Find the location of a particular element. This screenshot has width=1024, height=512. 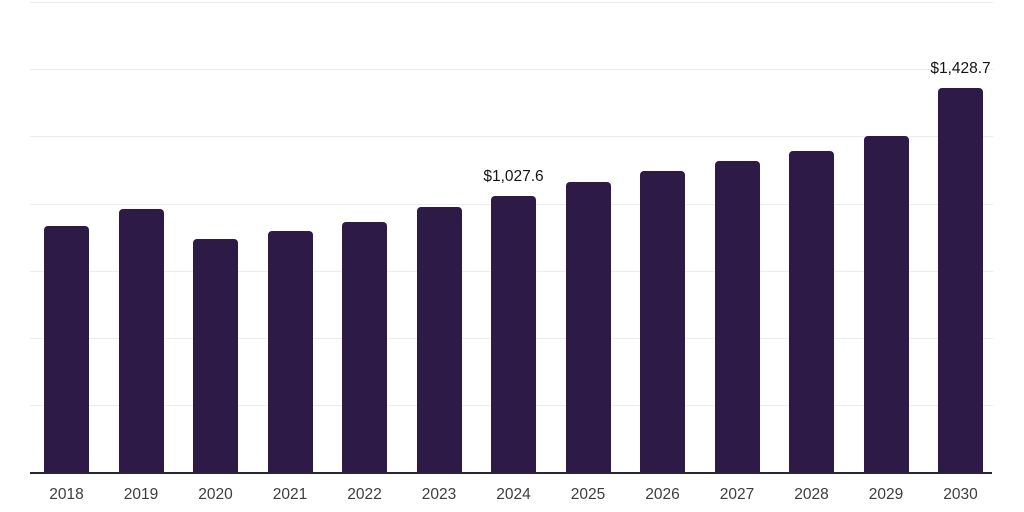

x-axis-label-2027: 2027 is located at coordinates (737, 494).